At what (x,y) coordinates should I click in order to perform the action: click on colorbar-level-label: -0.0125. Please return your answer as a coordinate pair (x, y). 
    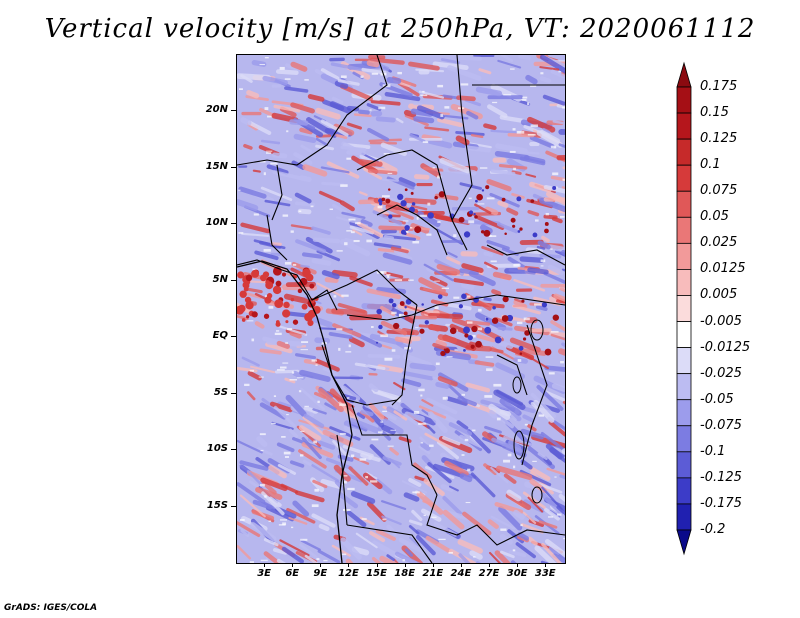
    Looking at the image, I should click on (725, 347).